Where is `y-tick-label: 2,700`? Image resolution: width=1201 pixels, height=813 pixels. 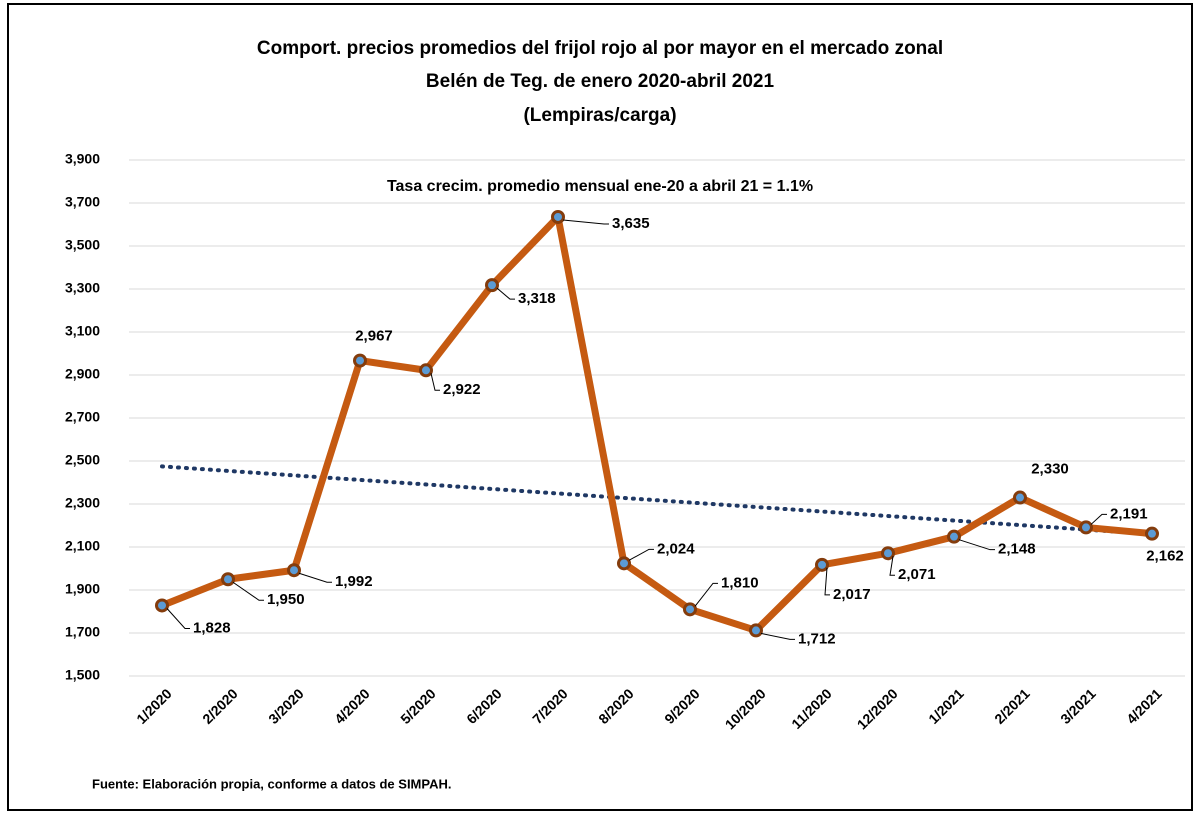
y-tick-label: 2,700 is located at coordinates (82, 417).